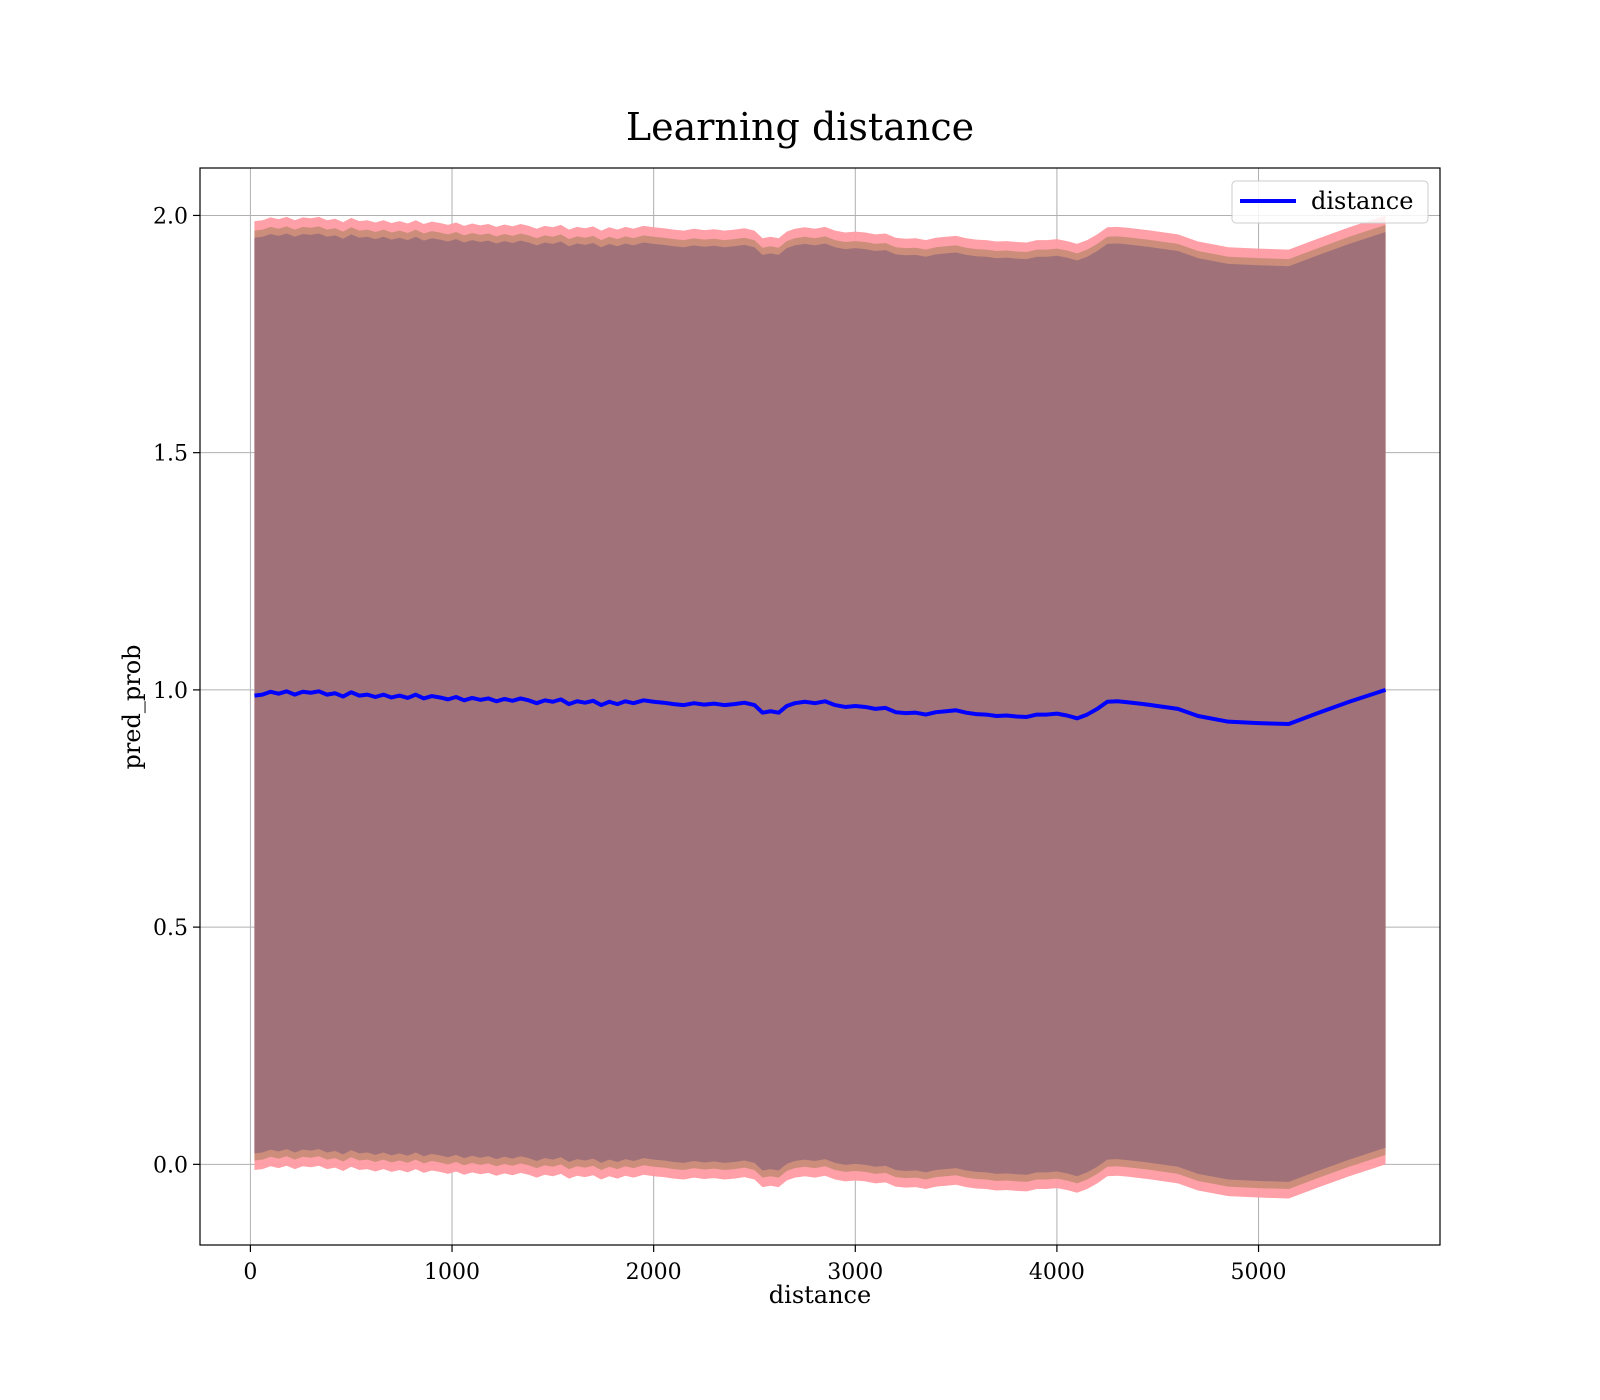 The image size is (1600, 1400). What do you see at coordinates (654, 1272) in the screenshot?
I see `x-tick-label: 2000` at bounding box center [654, 1272].